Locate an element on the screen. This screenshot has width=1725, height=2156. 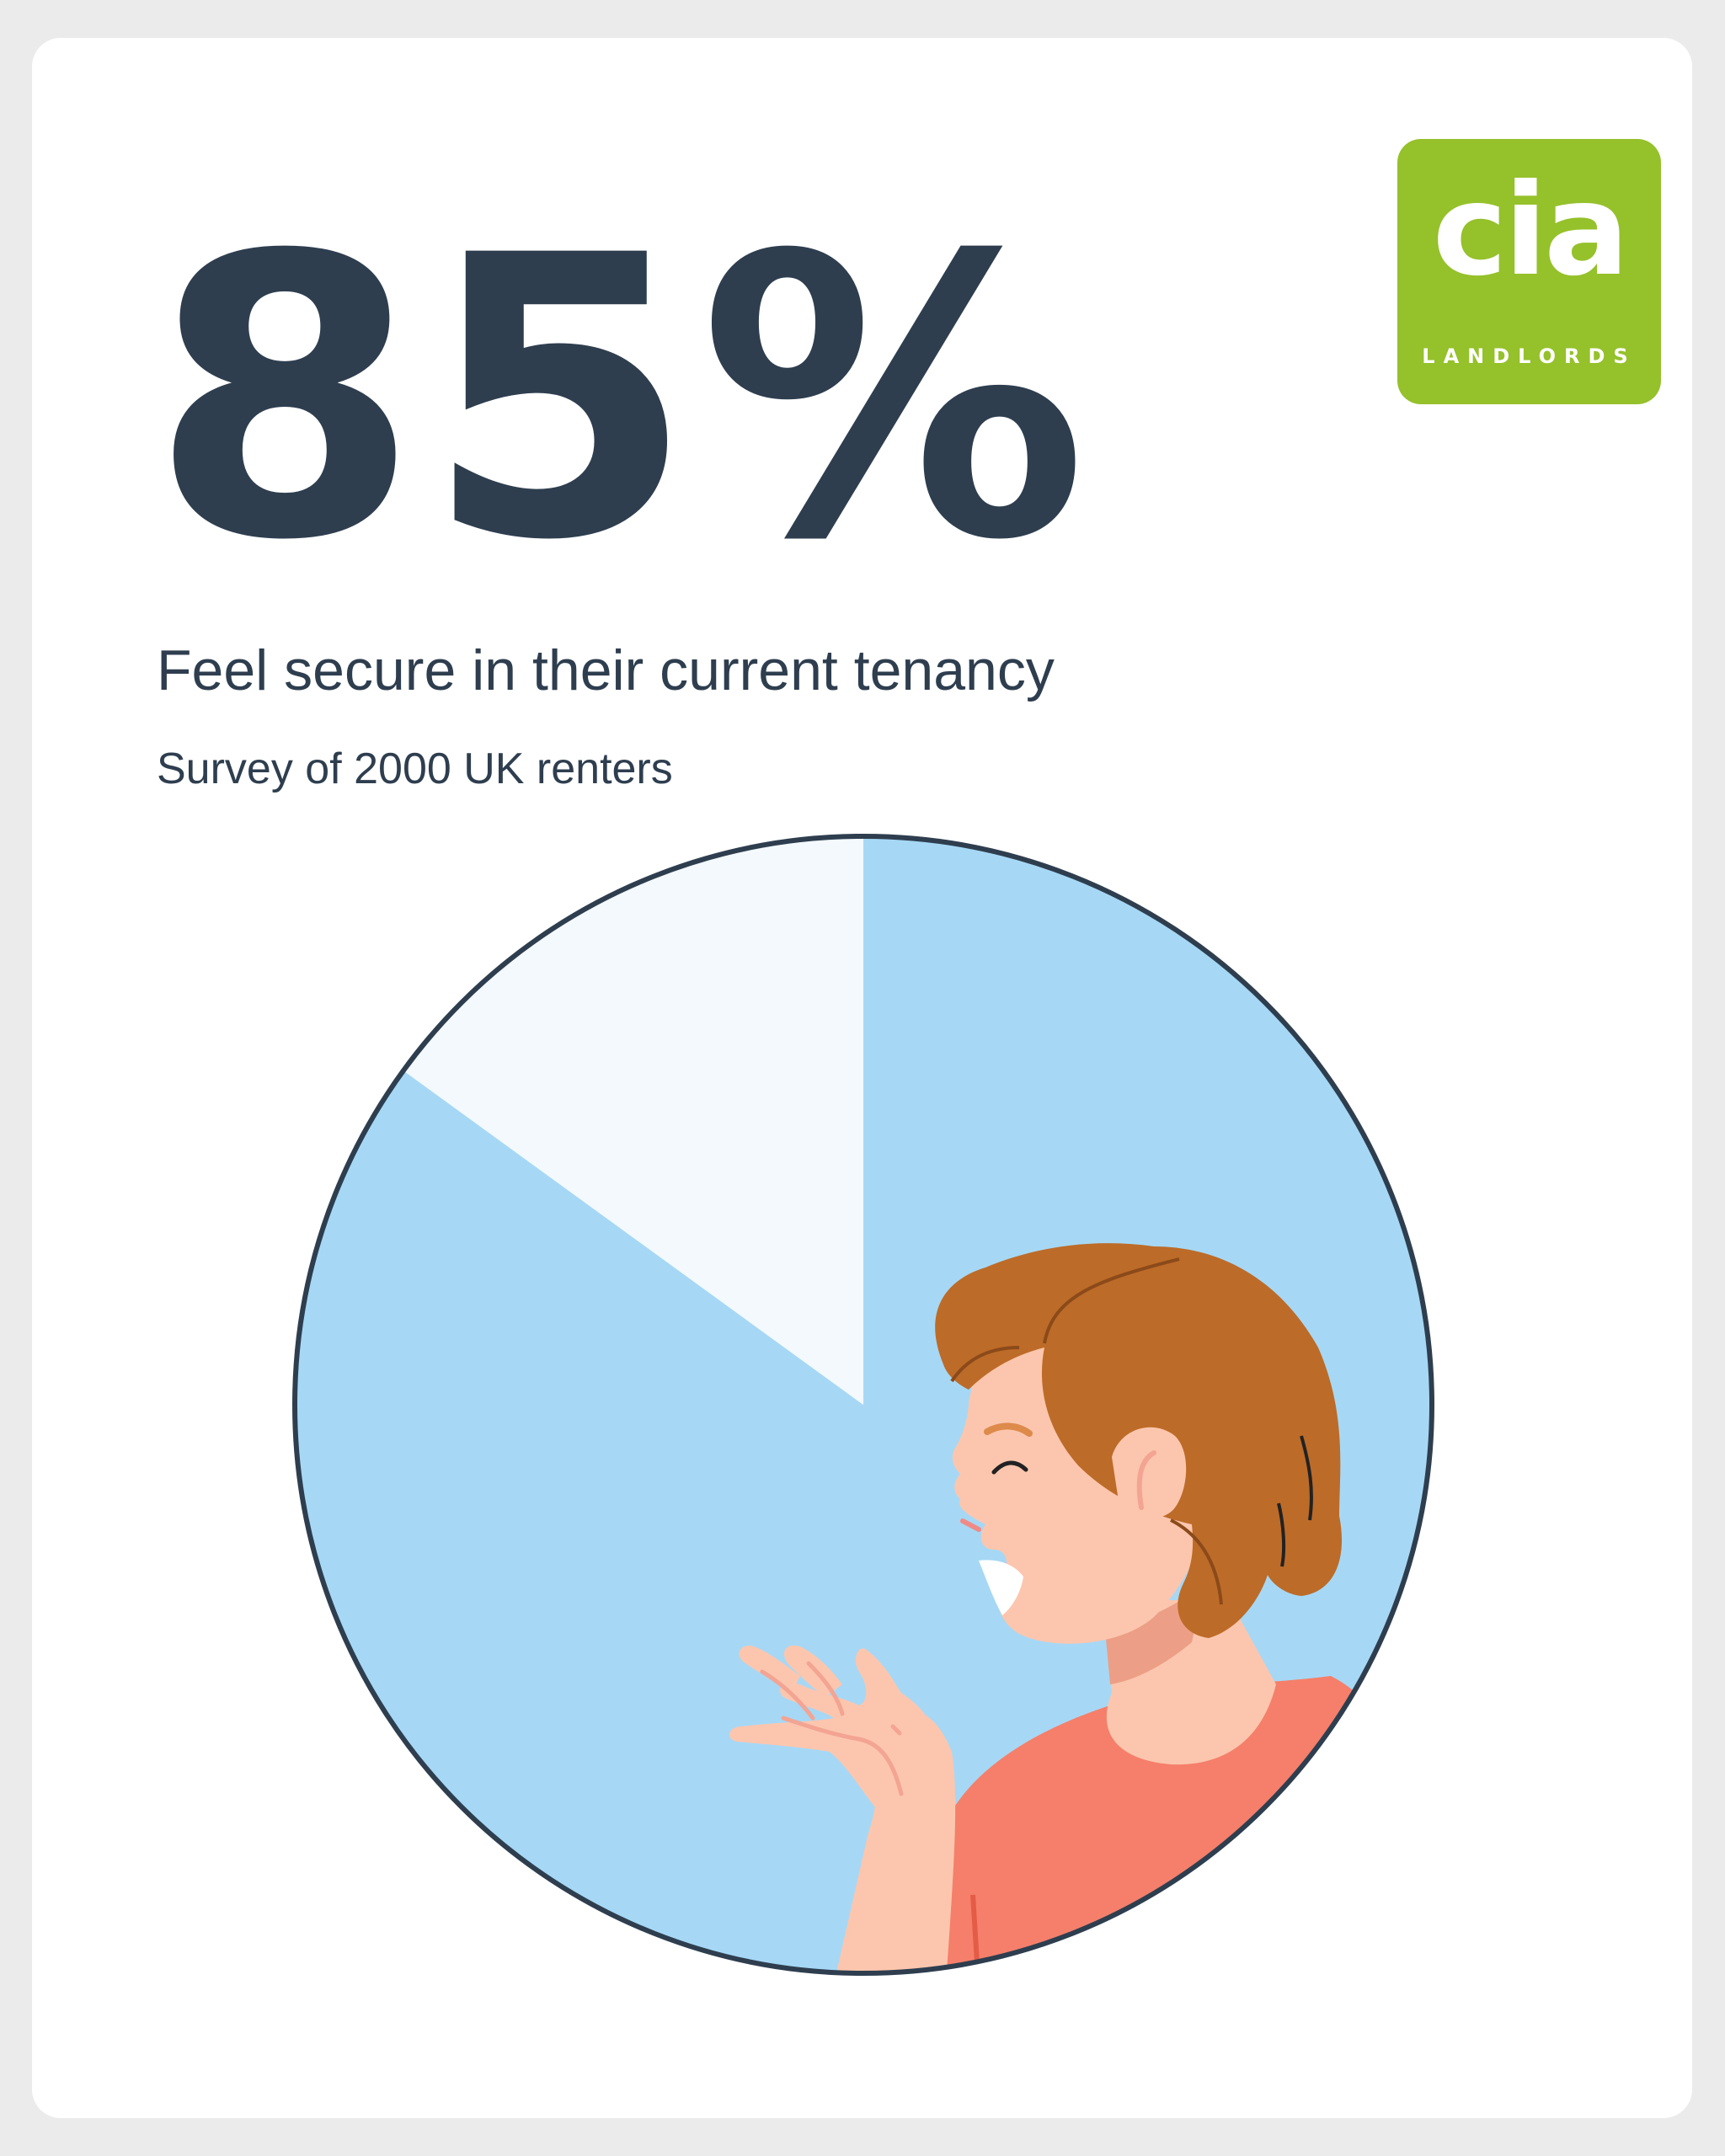
stat-value: 85% is located at coordinates (621, 399).